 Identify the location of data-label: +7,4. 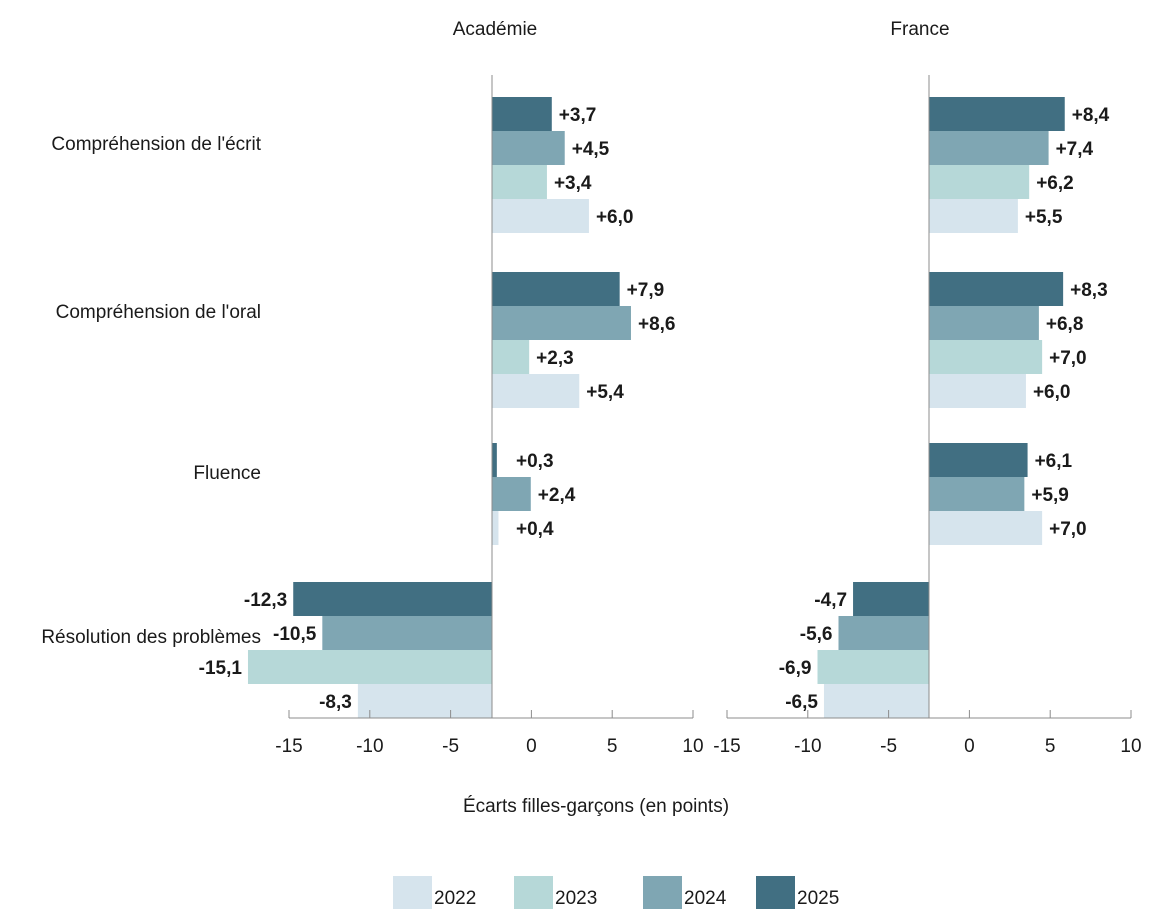
(1075, 149).